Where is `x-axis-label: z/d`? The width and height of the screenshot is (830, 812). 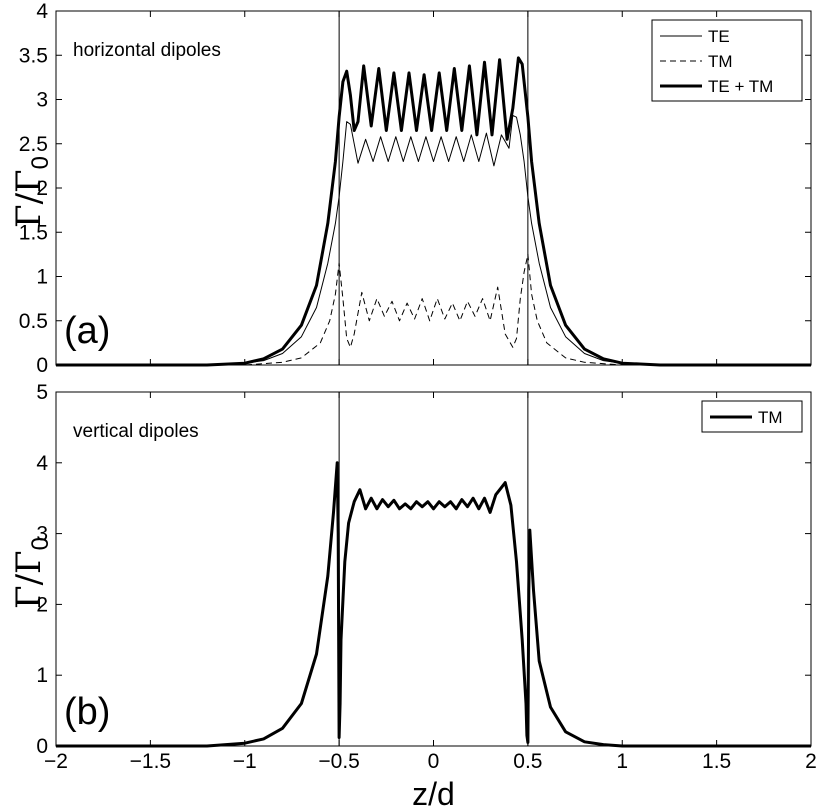 x-axis-label: z/d is located at coordinates (433, 794).